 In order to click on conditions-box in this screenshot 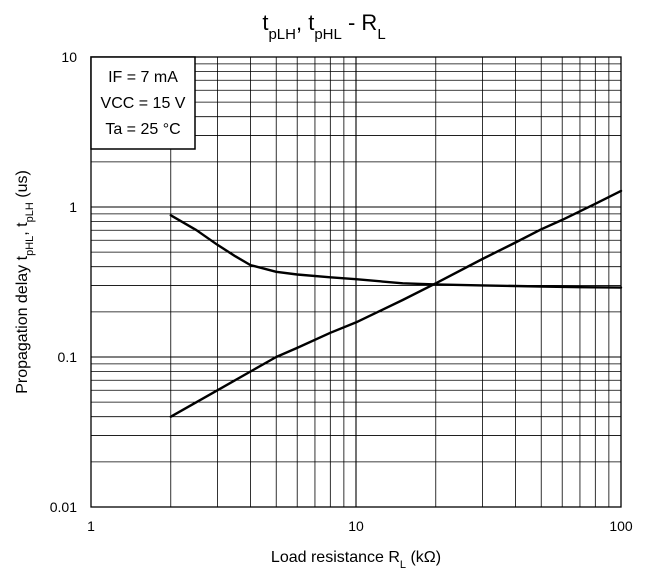, I will do `click(143, 103)`.